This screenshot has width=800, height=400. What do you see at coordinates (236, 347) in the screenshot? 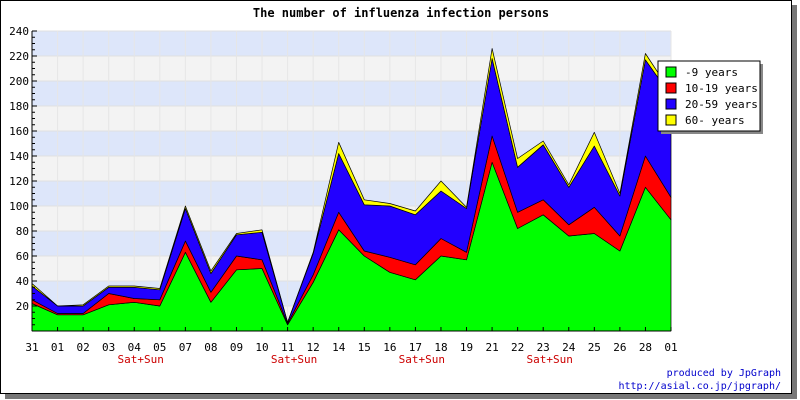
I see `x-tick-label: 09` at bounding box center [236, 347].